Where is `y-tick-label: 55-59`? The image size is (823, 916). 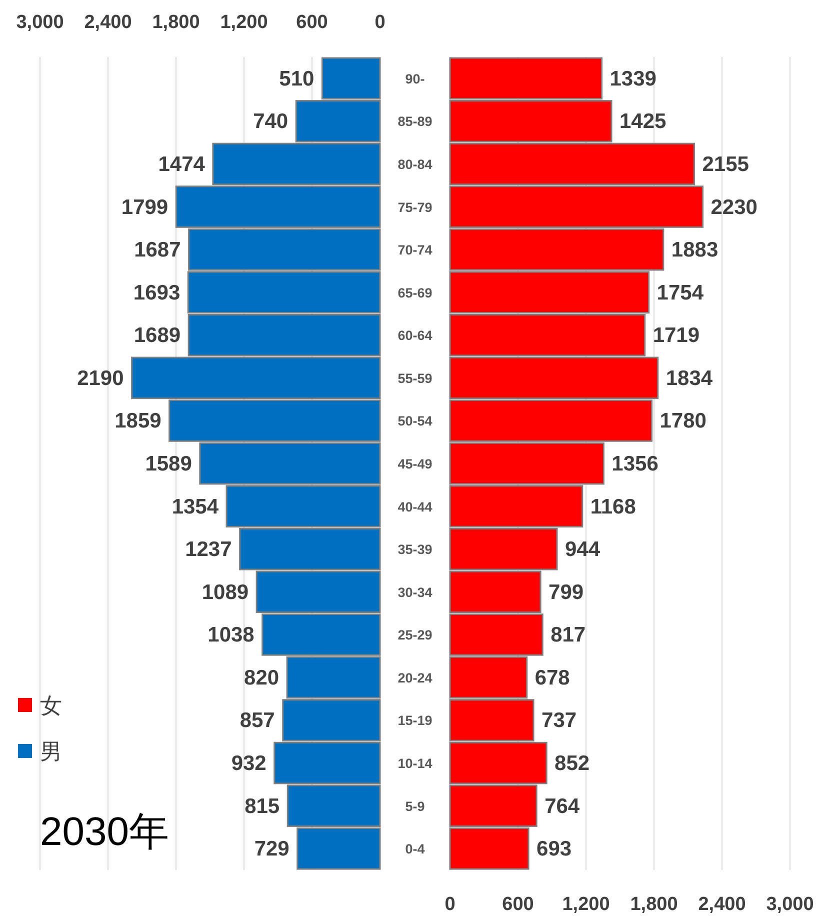
y-tick-label: 55-59 is located at coordinates (415, 378).